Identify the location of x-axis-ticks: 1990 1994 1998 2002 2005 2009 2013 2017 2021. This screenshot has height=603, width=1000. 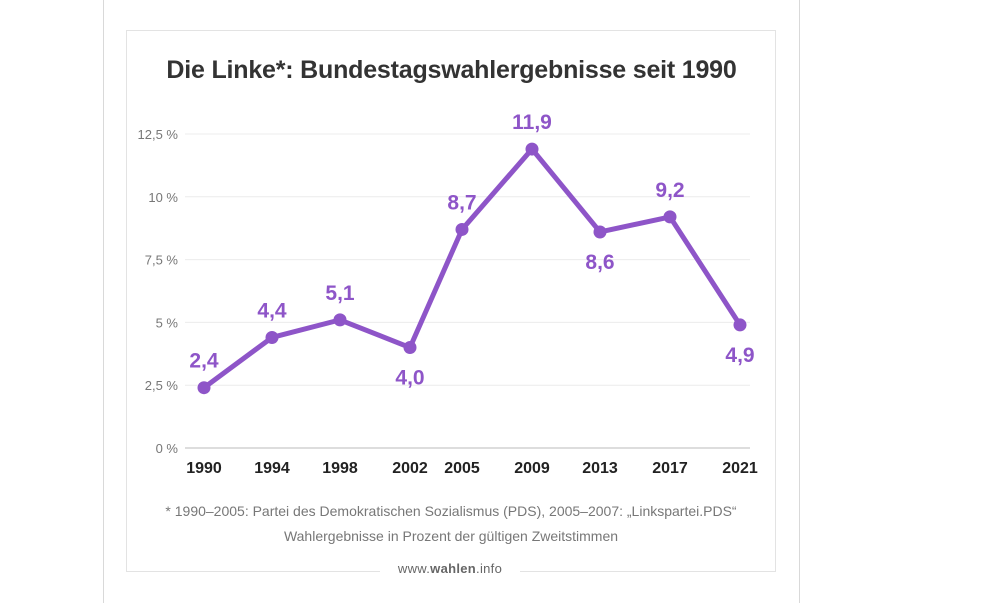
(472, 468).